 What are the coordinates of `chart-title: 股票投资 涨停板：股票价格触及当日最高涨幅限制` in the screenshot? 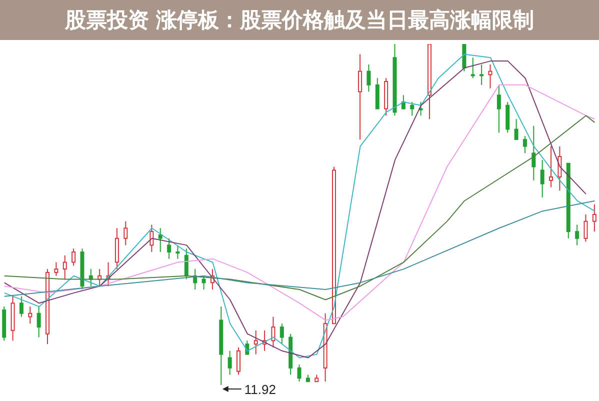 It's located at (299, 20).